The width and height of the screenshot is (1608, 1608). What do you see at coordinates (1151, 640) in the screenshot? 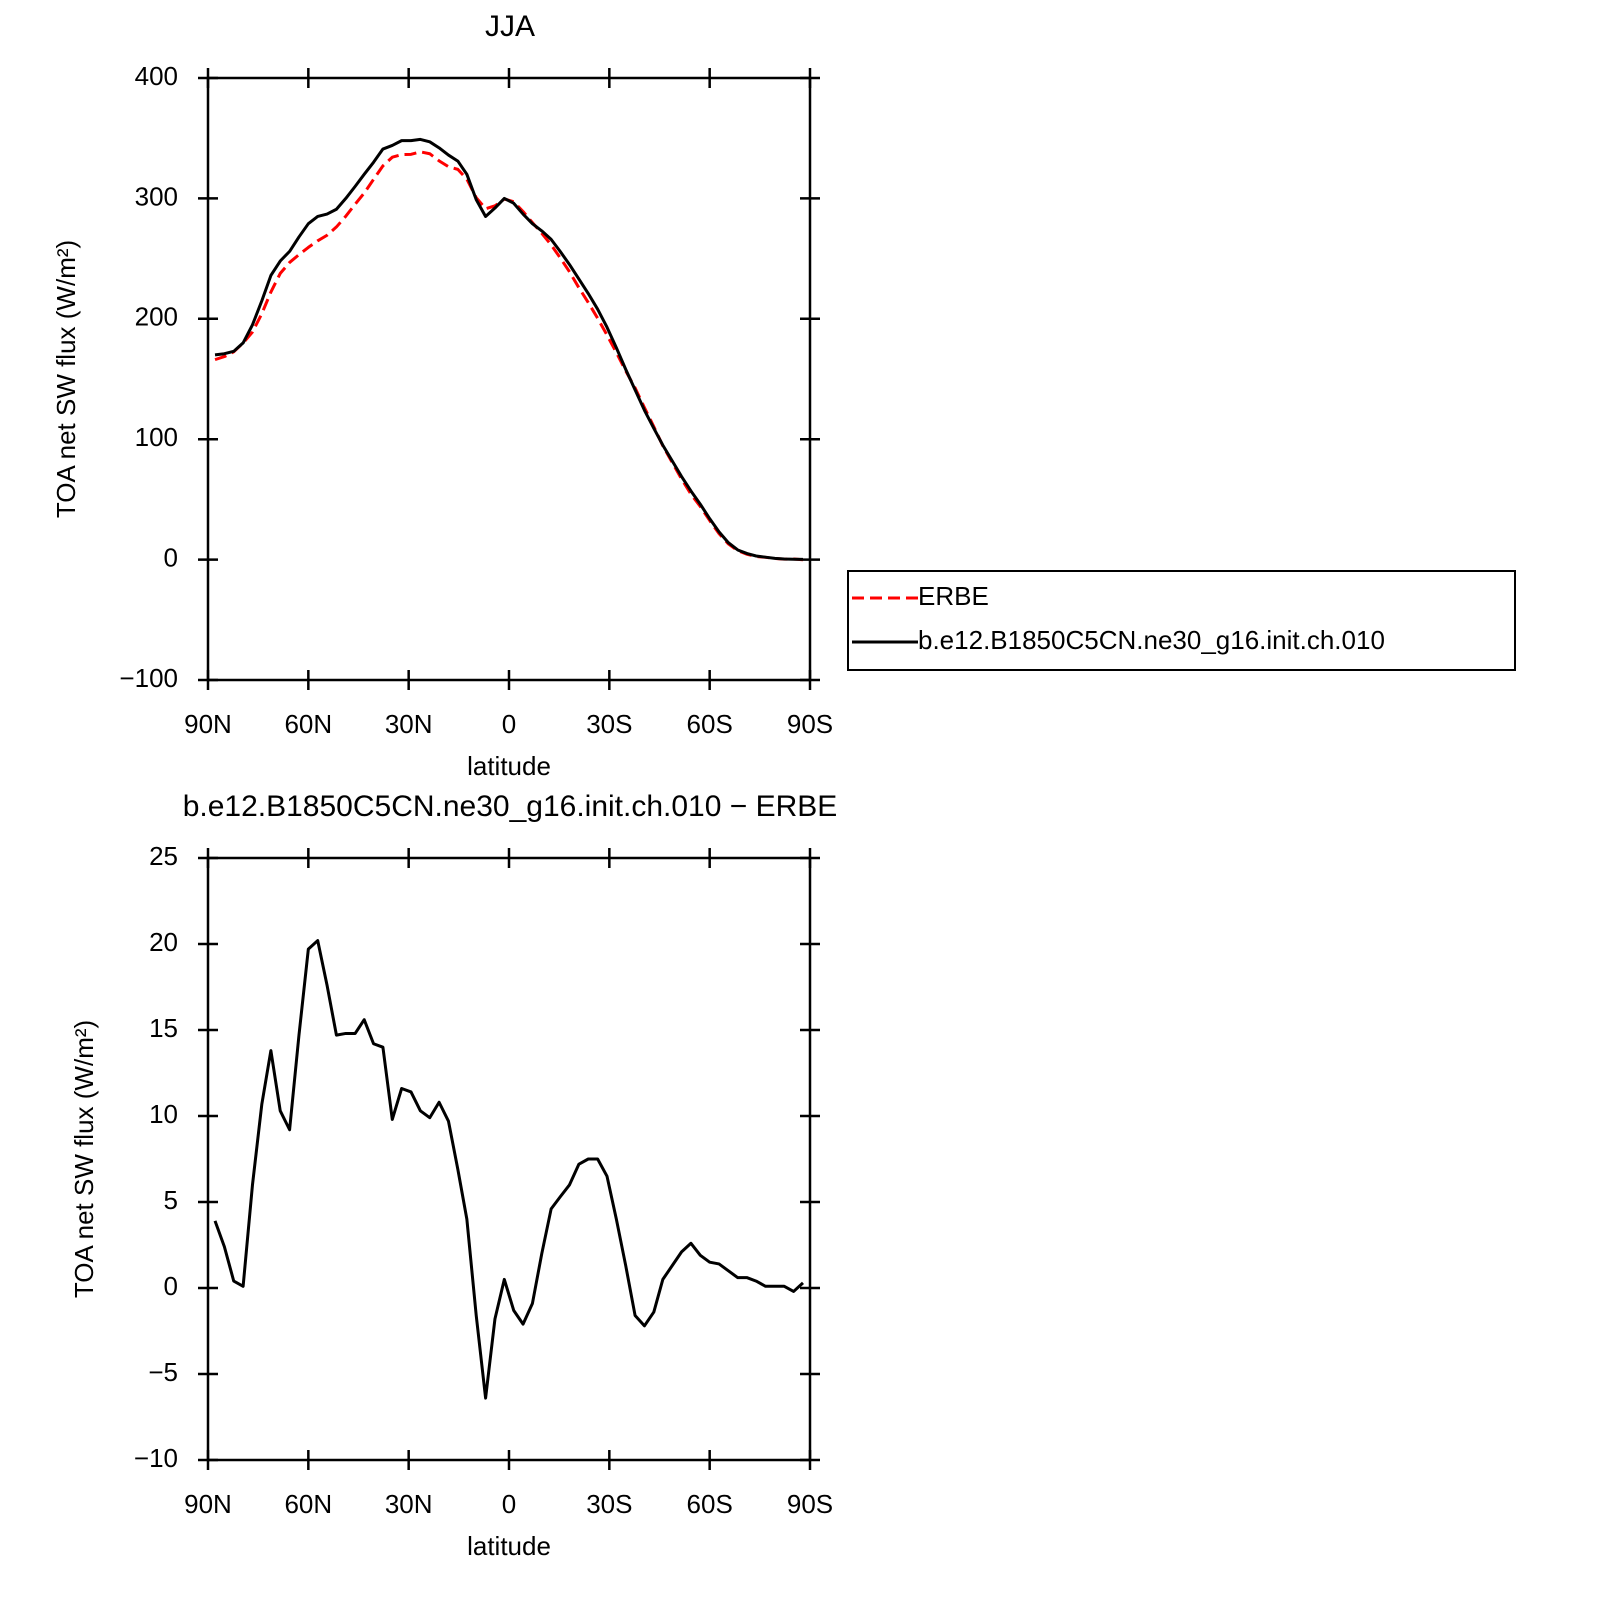
I see `legend-label: b.e12.B1850C5CN.ne30_g16.init.ch.010` at bounding box center [1151, 640].